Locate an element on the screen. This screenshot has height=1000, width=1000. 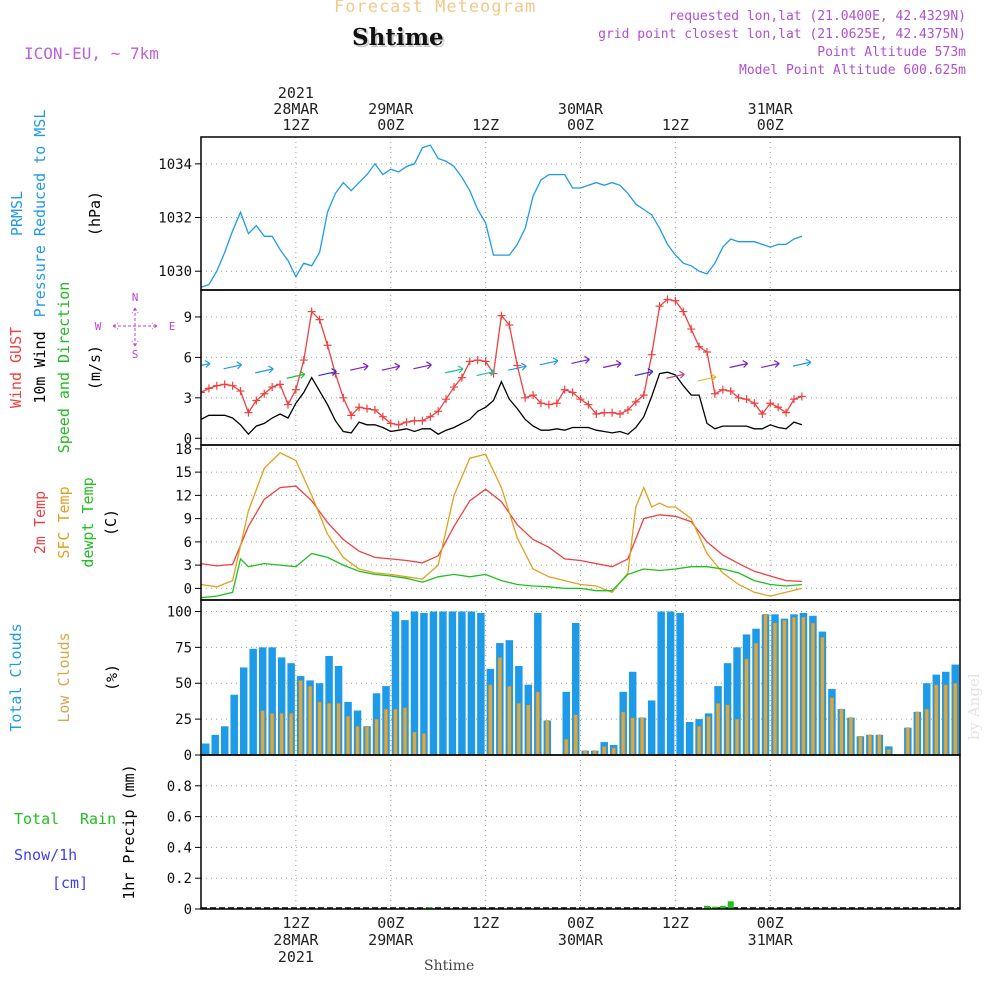
precip-panel-frame is located at coordinates (580, 832).